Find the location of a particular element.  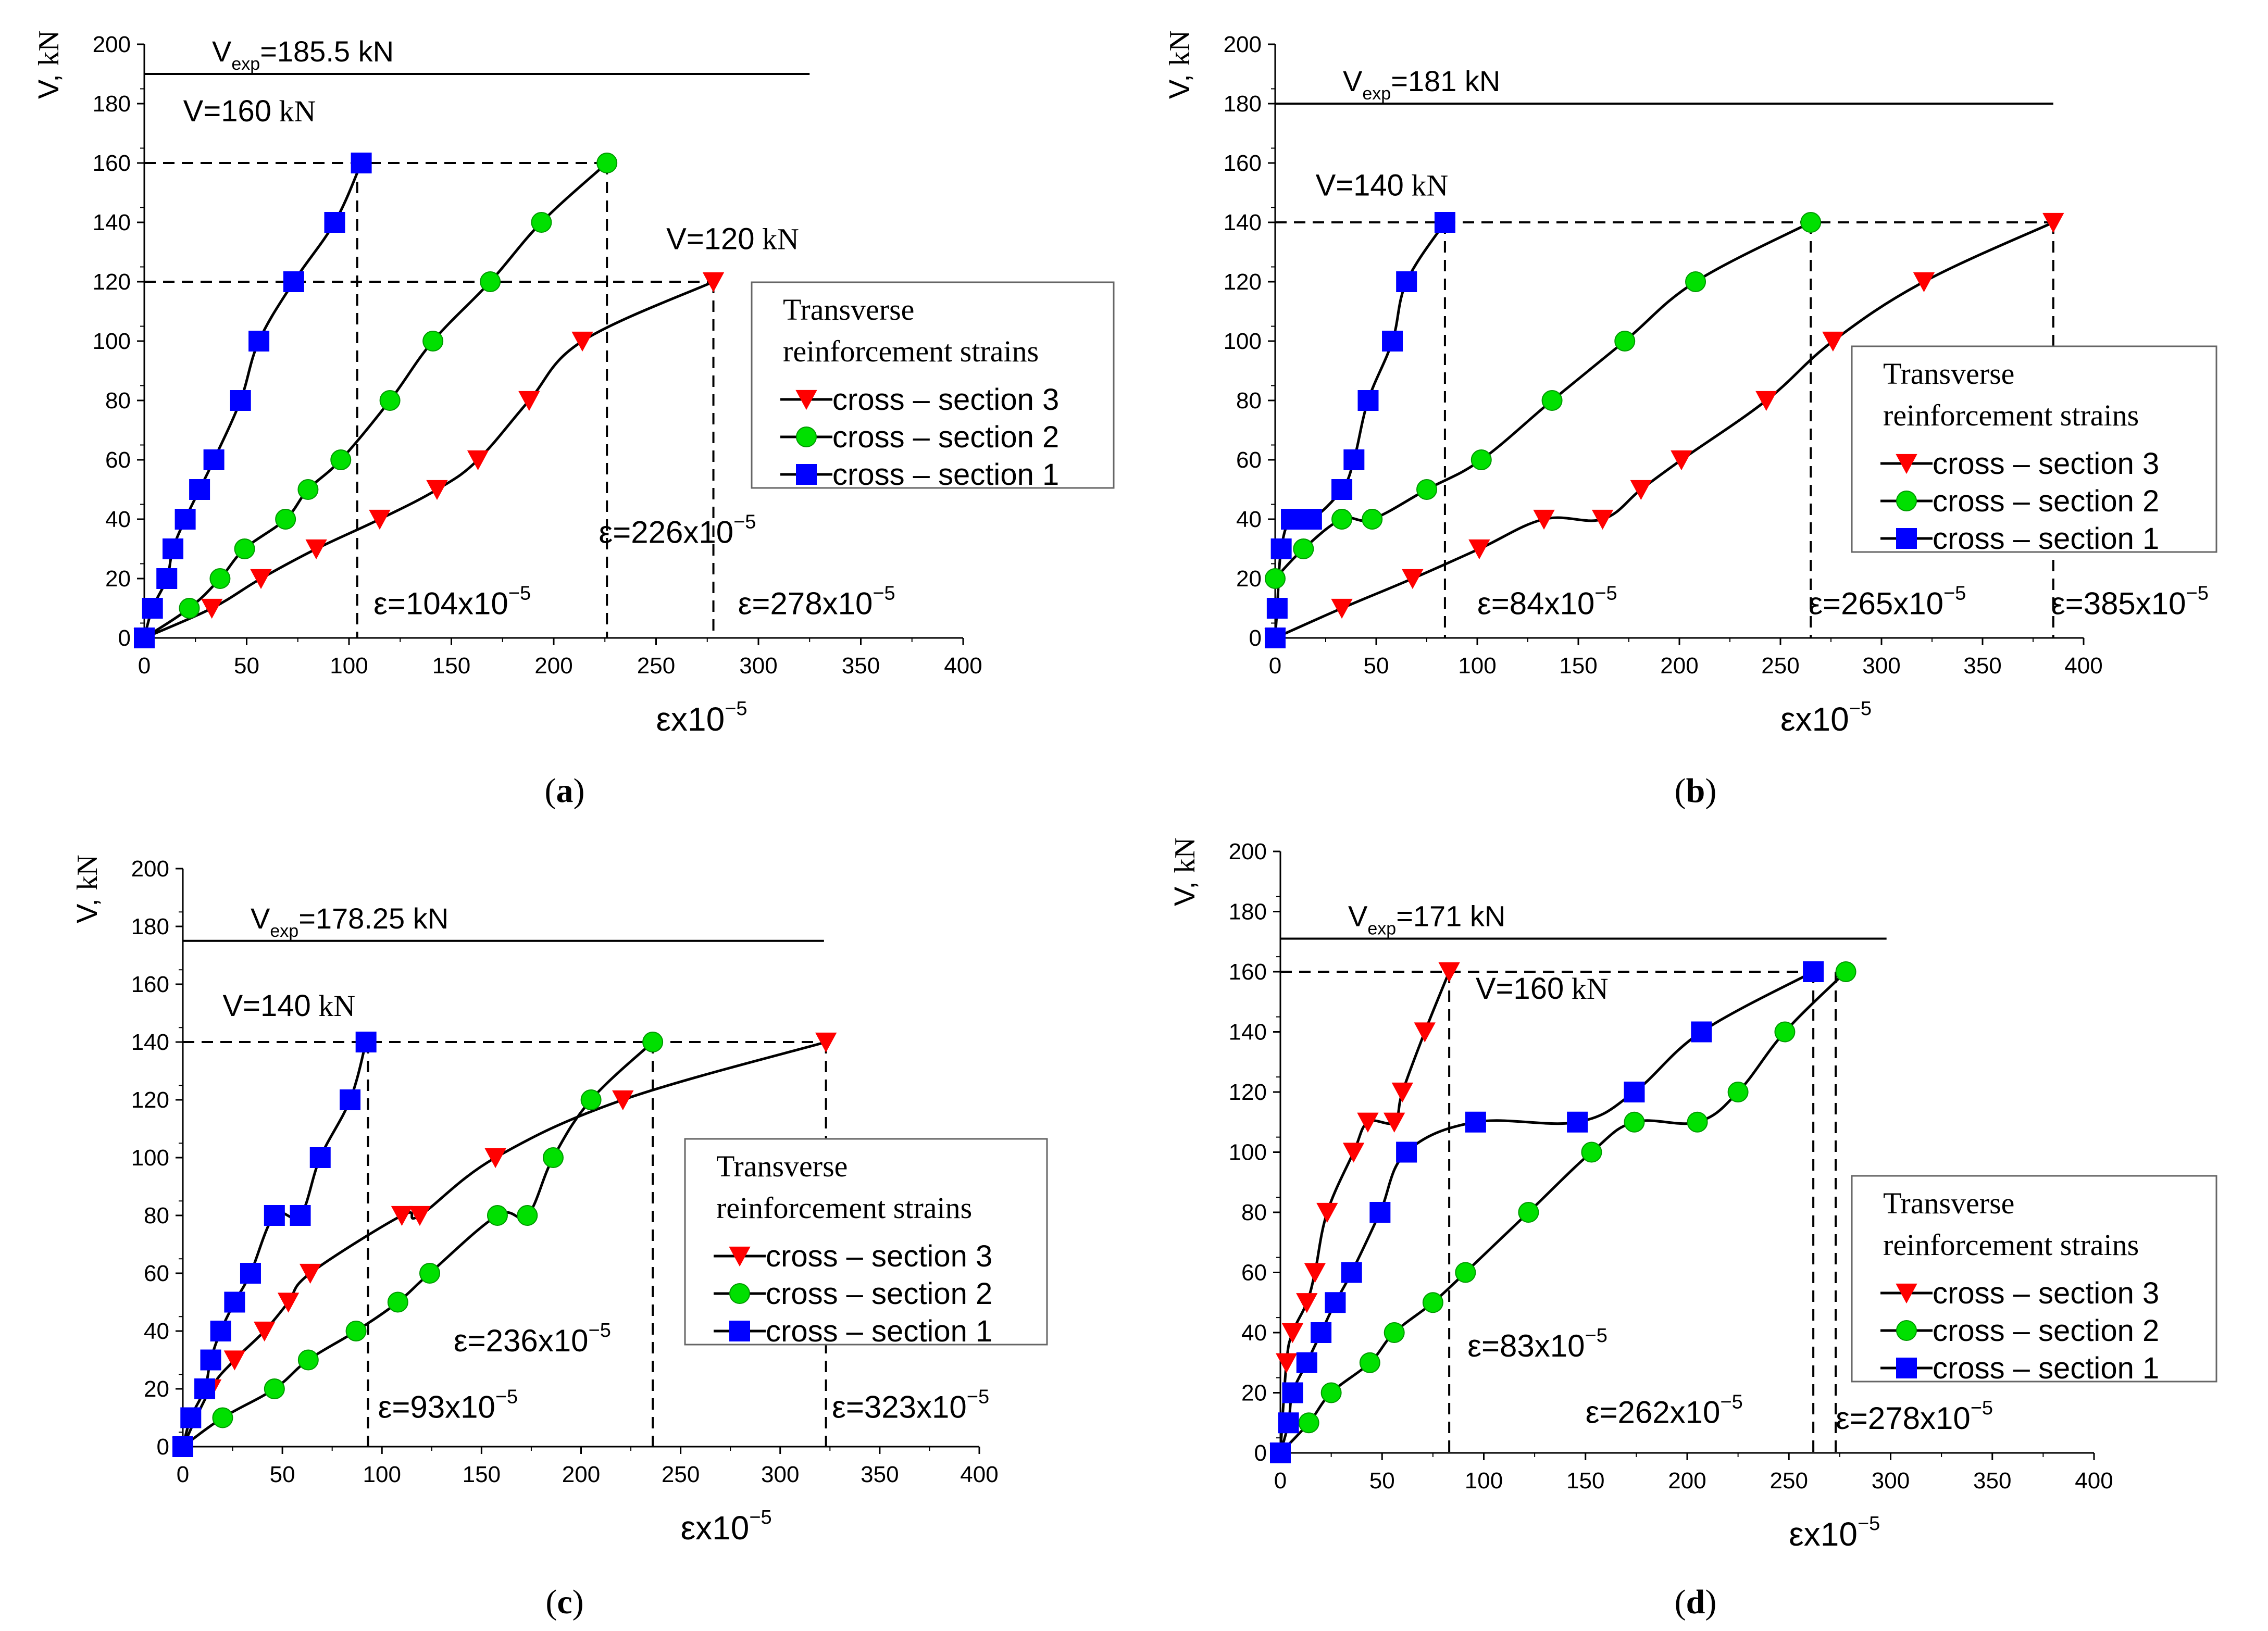

strain-annotation-value: ε=385x10 is located at coordinates (2118, 604).